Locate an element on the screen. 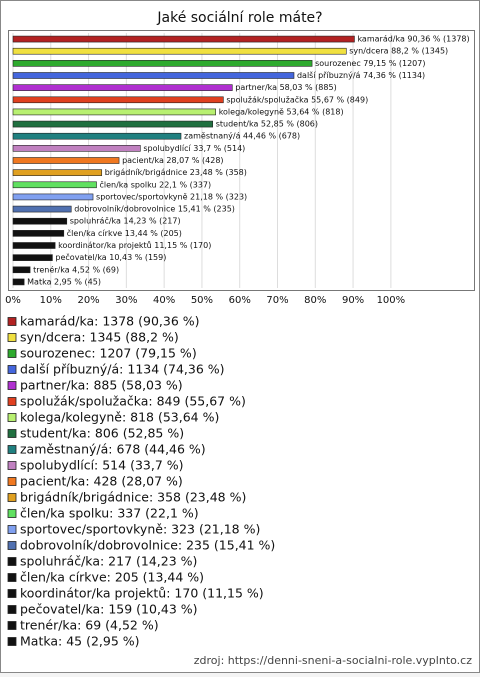  bar-label: zaměstnaný/á 44,46 % (678) is located at coordinates (242, 136).